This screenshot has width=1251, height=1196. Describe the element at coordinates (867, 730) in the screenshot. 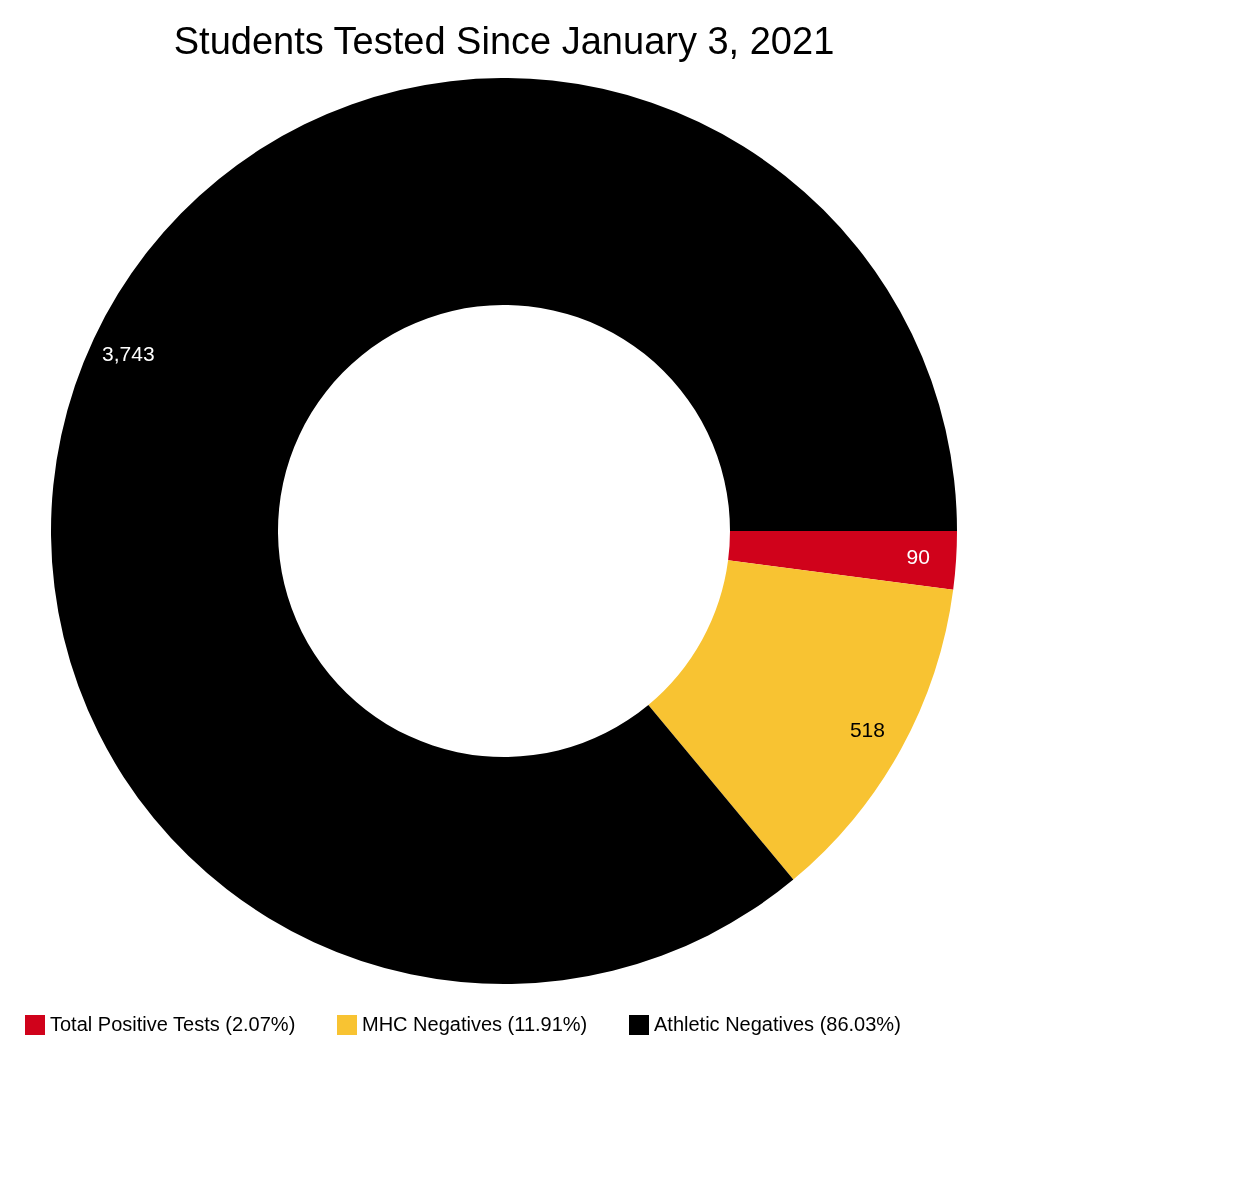

I see `data-label: 518` at that location.